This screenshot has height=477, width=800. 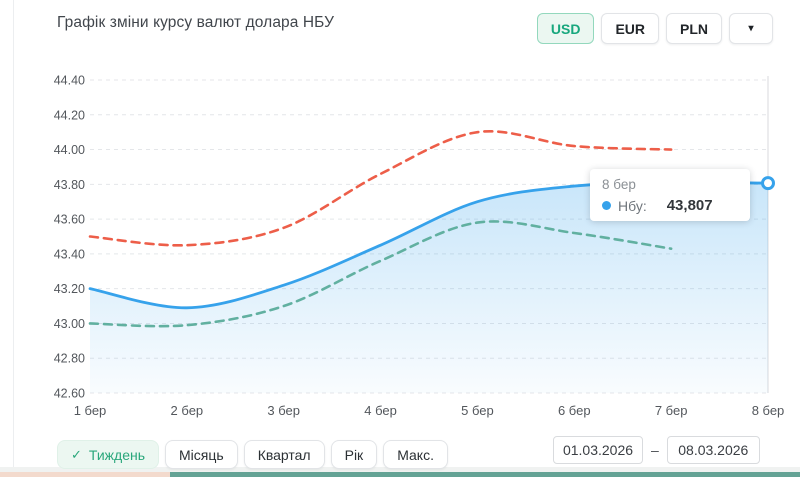 What do you see at coordinates (69, 359) in the screenshot?
I see `y-axis-tick-label: 42.80` at bounding box center [69, 359].